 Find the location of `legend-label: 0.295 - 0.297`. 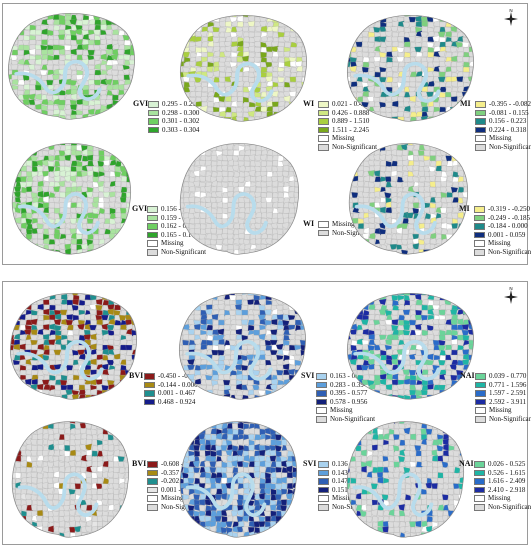

legend-label: 0.295 - 0.297 is located at coordinates (181, 104).